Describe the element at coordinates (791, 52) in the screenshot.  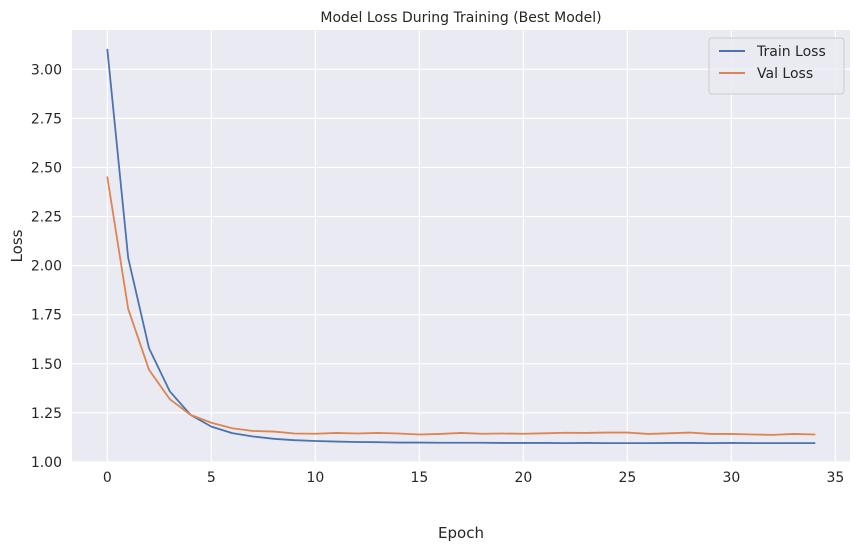
I see `legend-label-train: Train Loss` at that location.